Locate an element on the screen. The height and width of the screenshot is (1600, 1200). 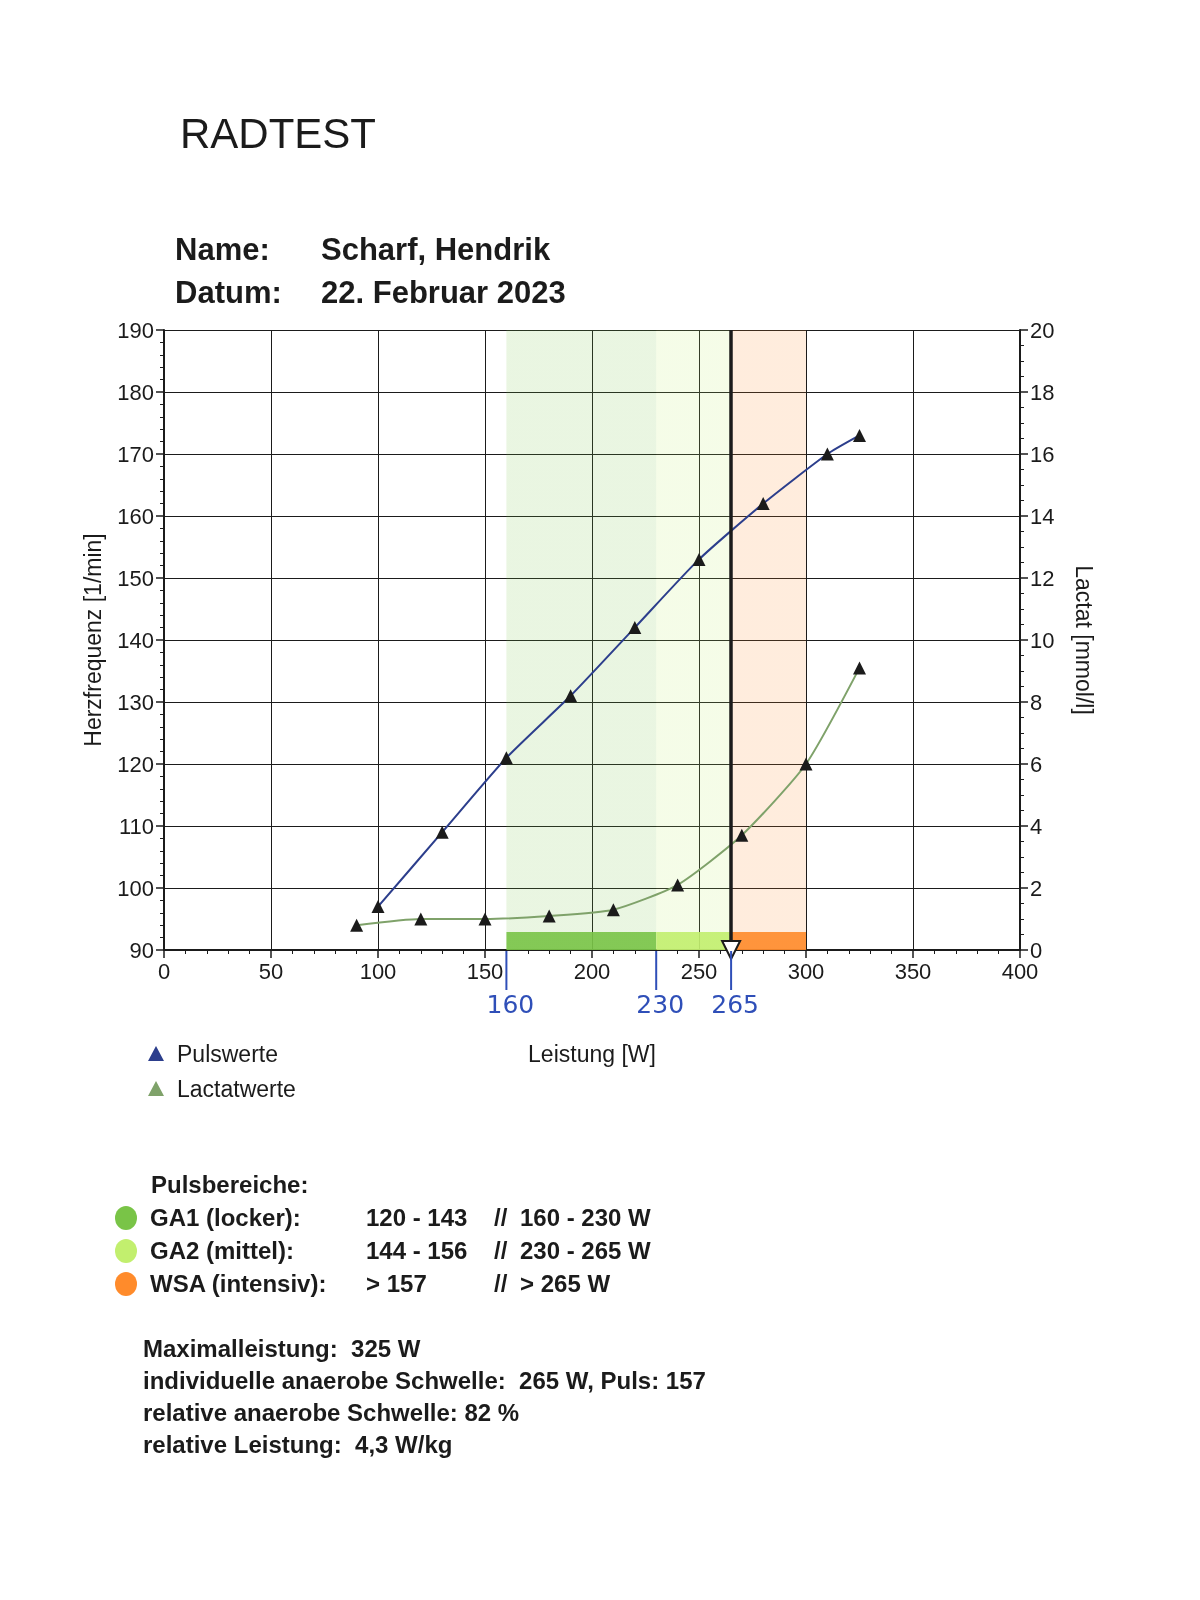
y-tick-label: 110 is located at coordinates (136, 826).